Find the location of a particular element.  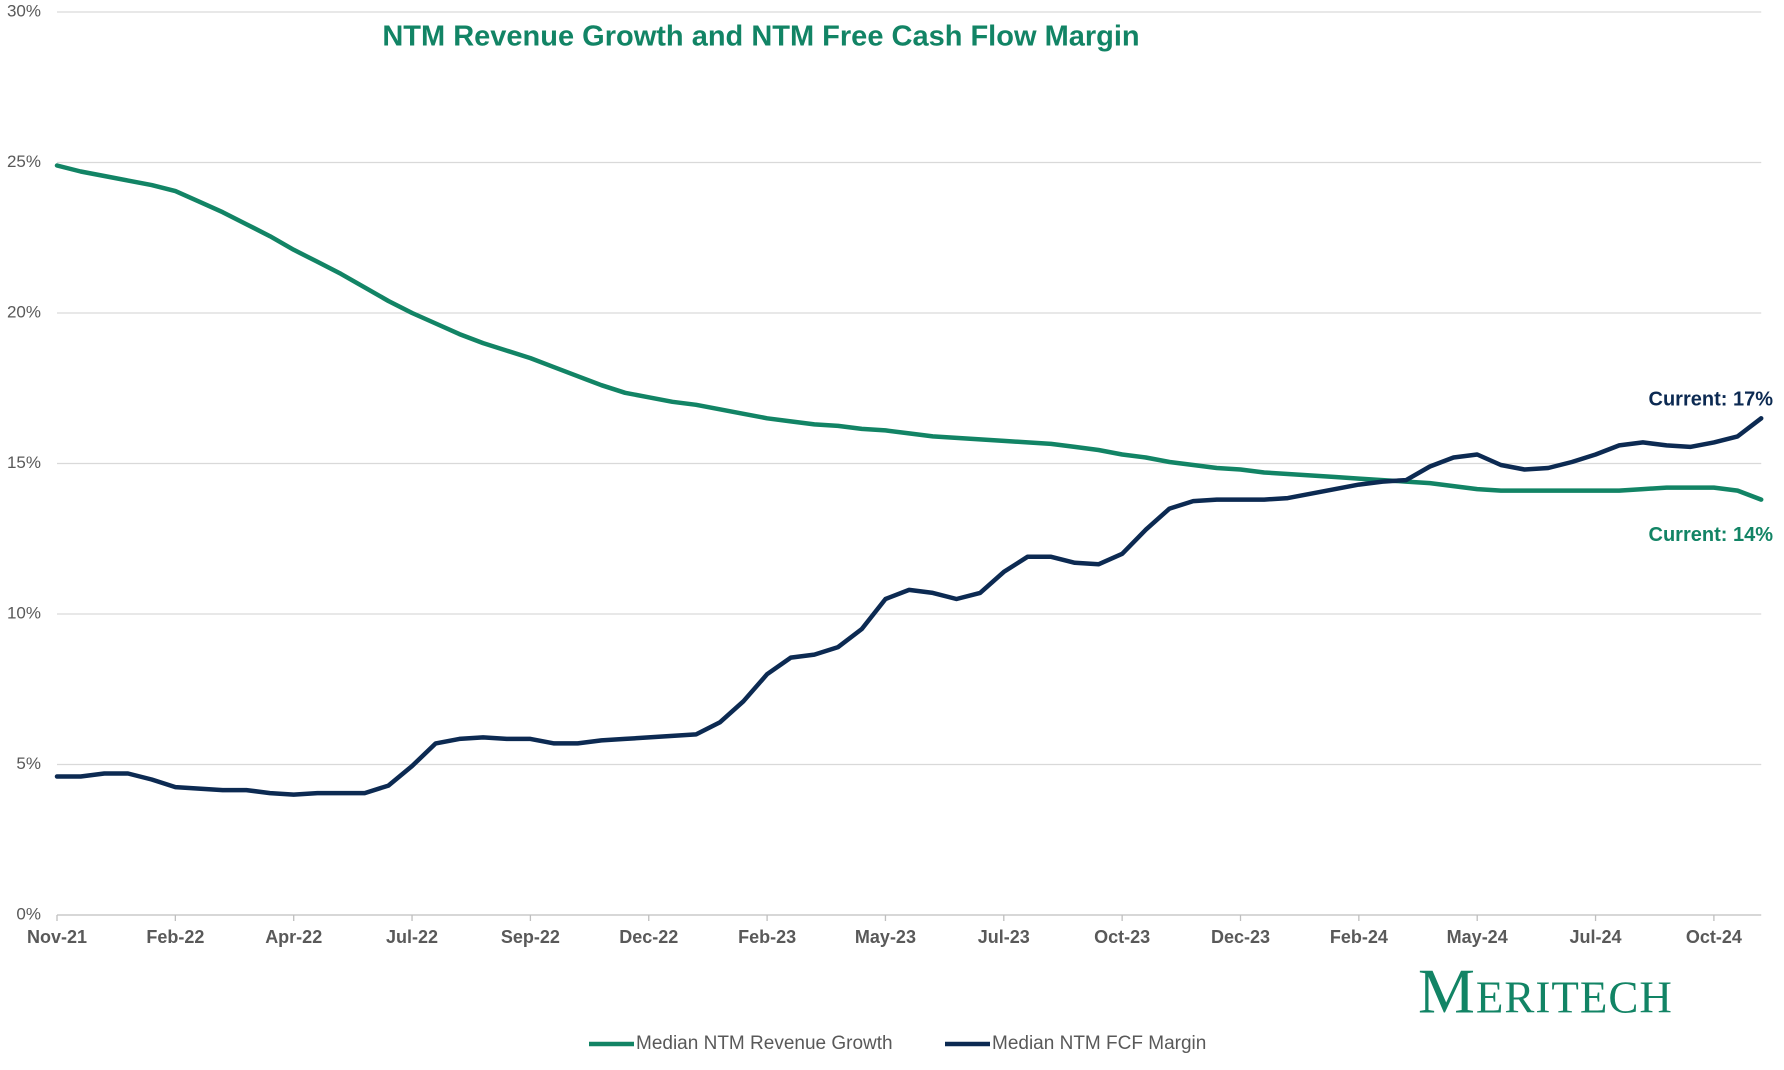

legend-label: Median NTM FCF Margin is located at coordinates (1099, 1043).